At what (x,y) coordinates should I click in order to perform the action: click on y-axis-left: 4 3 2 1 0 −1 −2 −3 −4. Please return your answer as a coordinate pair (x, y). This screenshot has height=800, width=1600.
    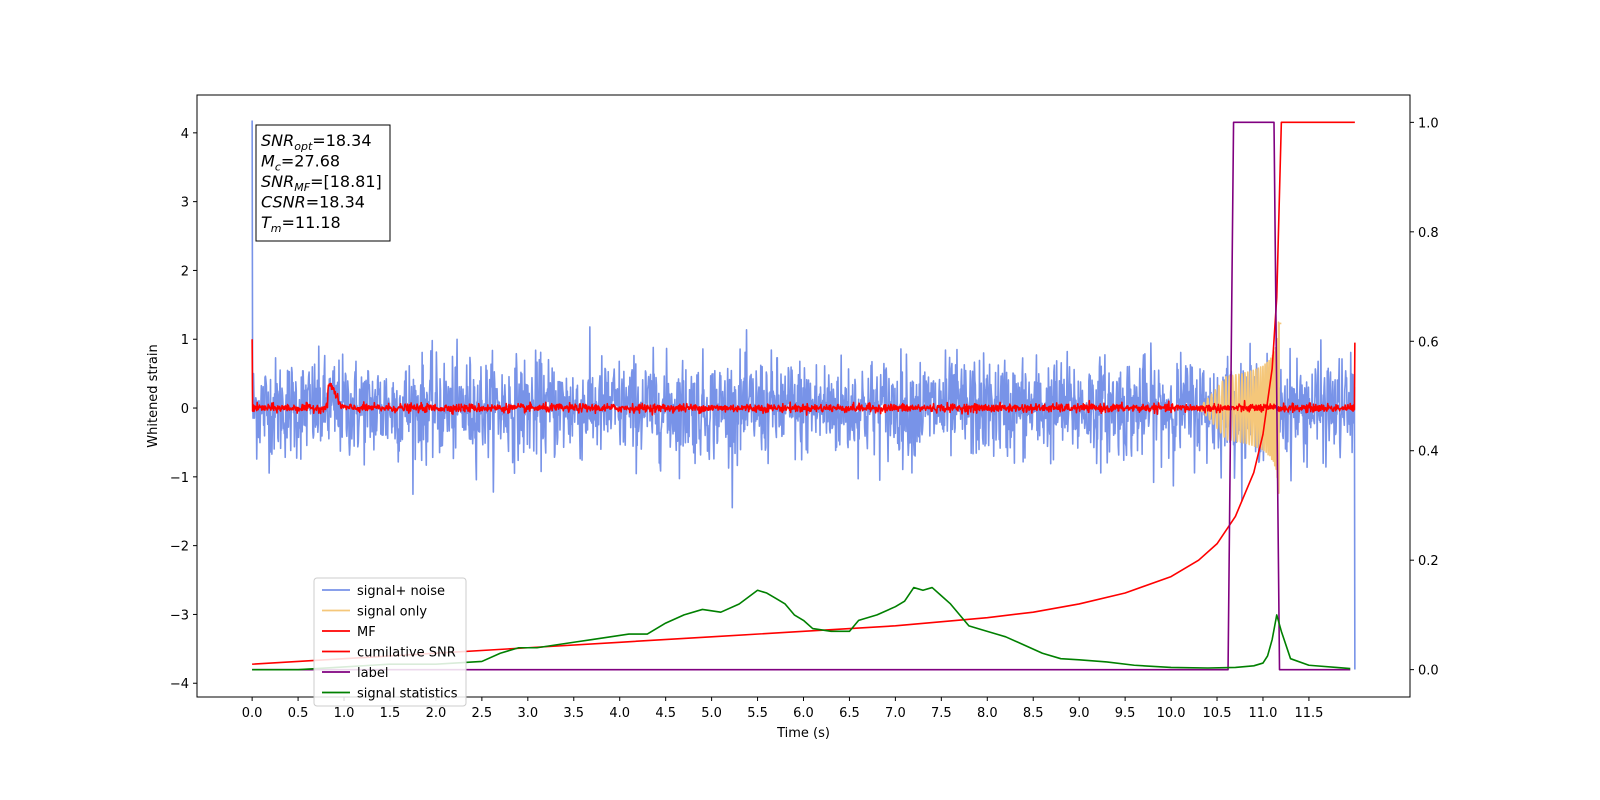
    Looking at the image, I should click on (183, 409).